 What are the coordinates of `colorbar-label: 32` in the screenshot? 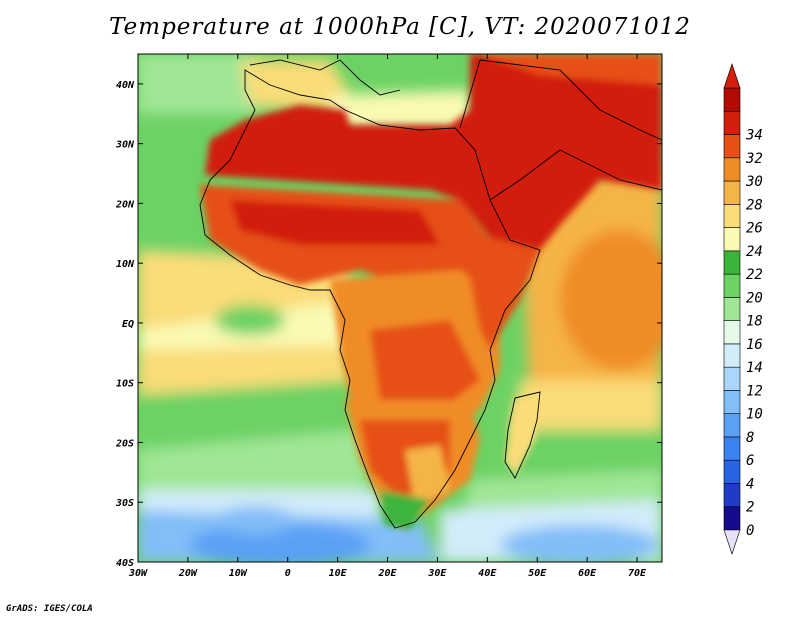 It's located at (754, 159).